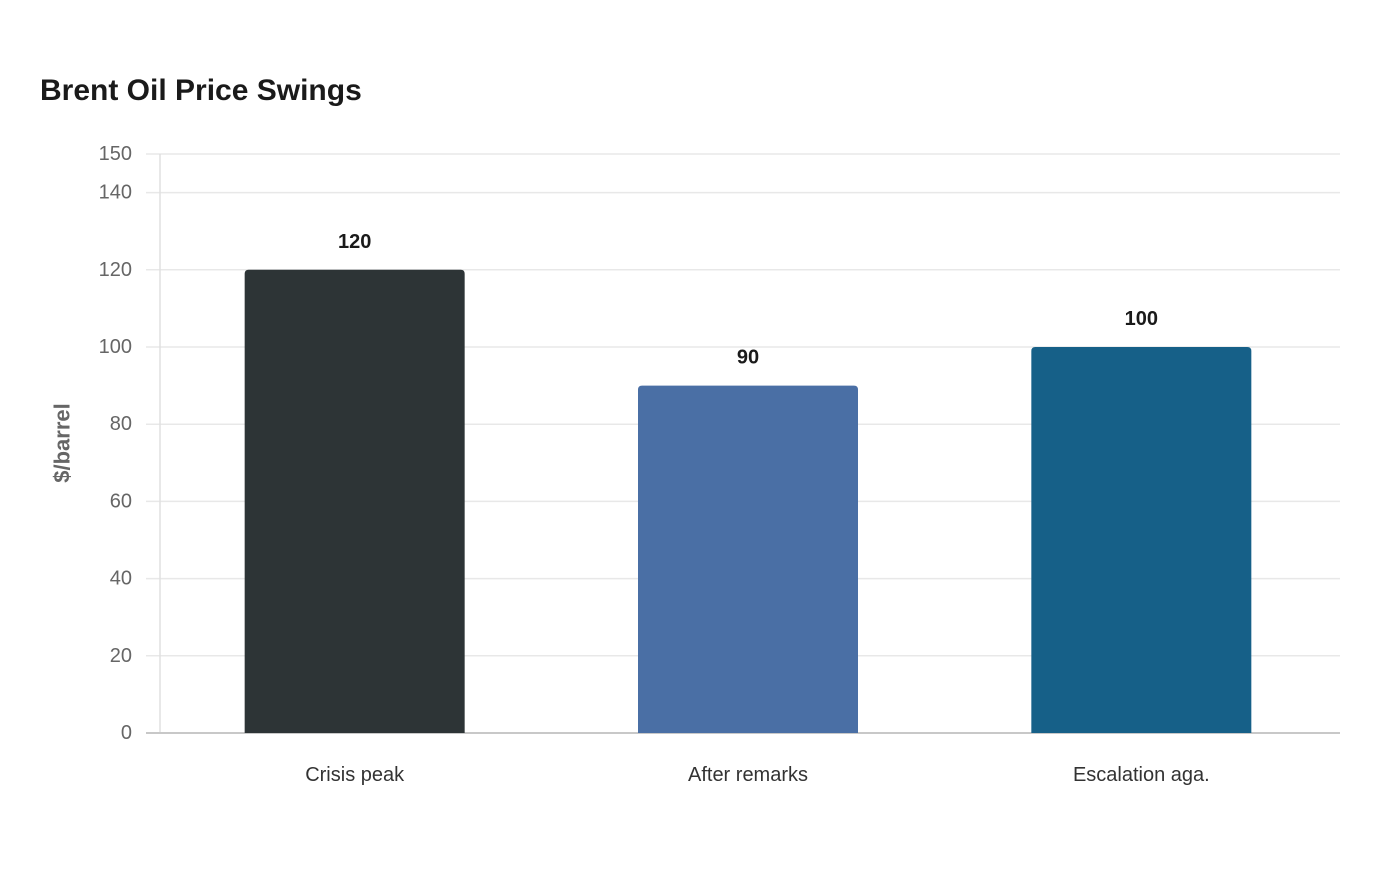 This screenshot has height=880, width=1400. I want to click on x-tick-label: Crisis peak, so click(355, 775).